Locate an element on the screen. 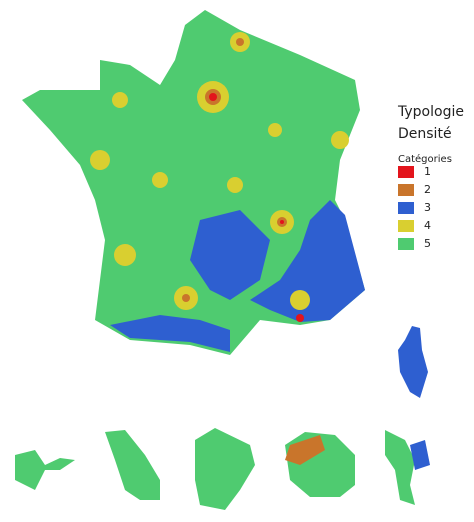  legend-title: Densité is located at coordinates (425, 134).